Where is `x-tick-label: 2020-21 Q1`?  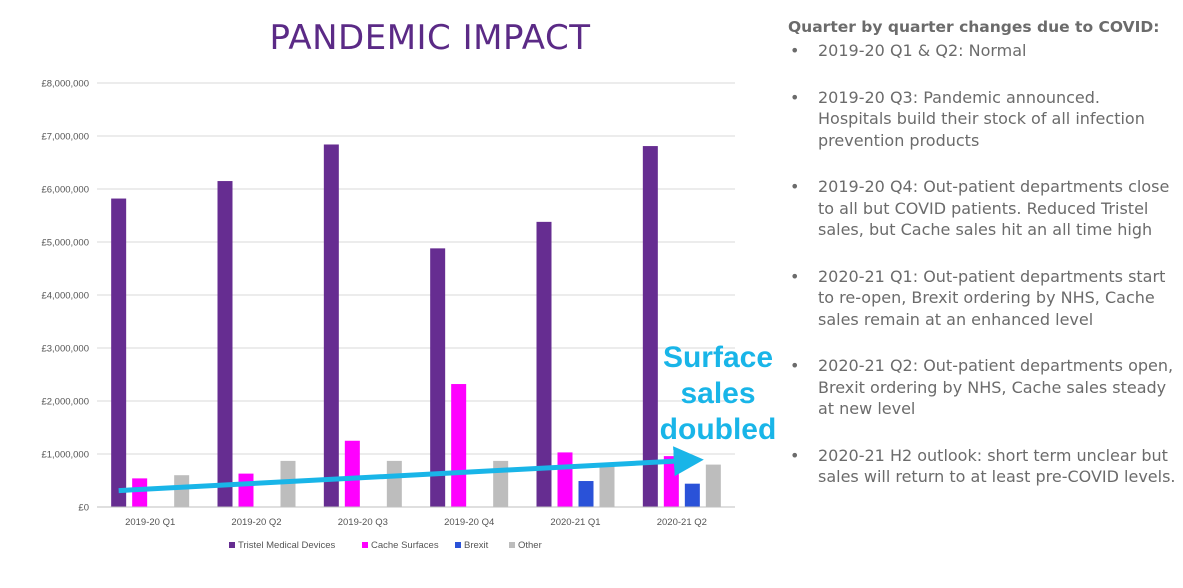
x-tick-label: 2020-21 Q1 is located at coordinates (575, 522).